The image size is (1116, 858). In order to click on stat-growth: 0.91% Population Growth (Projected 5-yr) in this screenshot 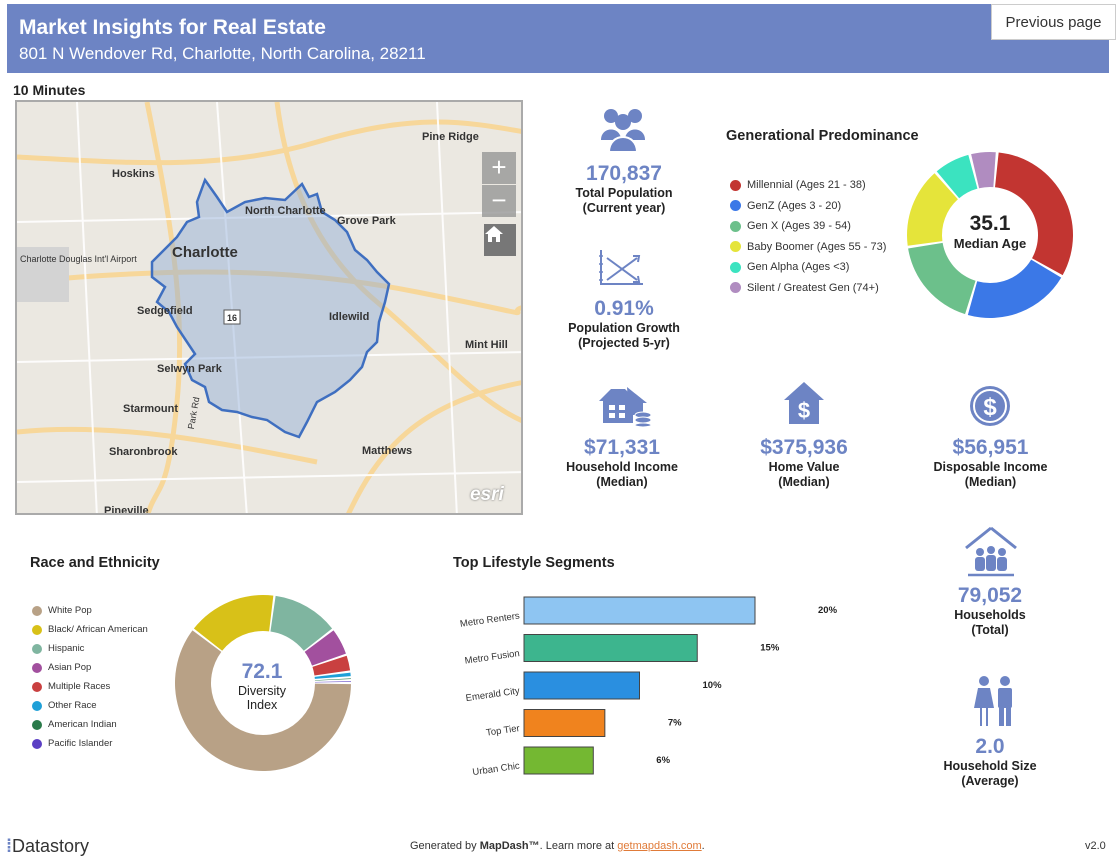, I will do `click(624, 324)`.